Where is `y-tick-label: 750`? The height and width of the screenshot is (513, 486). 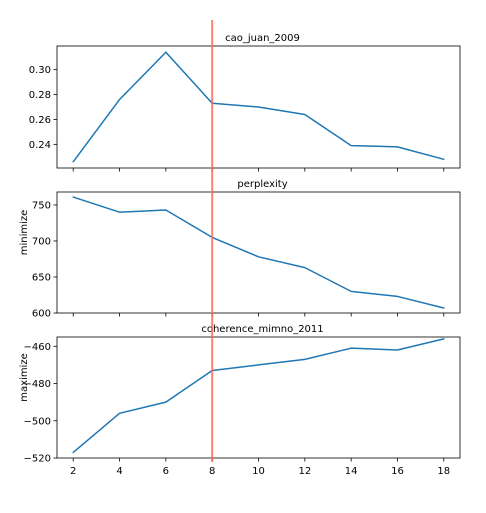 y-tick-label: 750 is located at coordinates (41, 205).